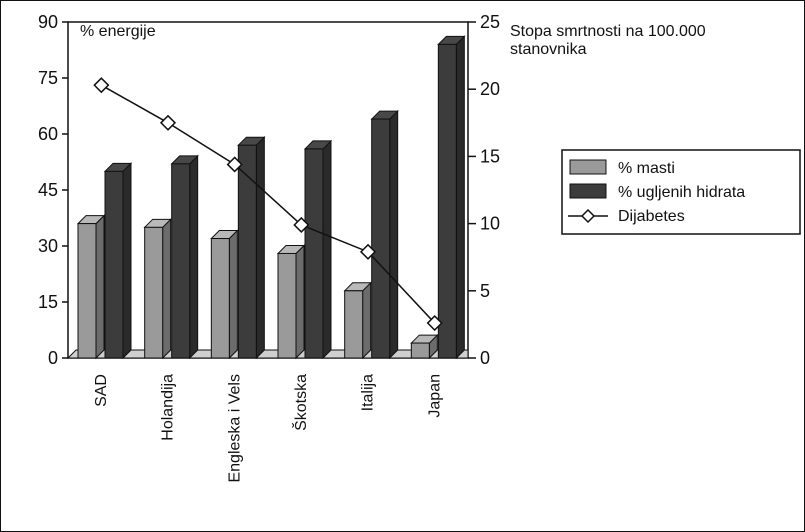  What do you see at coordinates (490, 156) in the screenshot?
I see `y-right-tick-label: 15` at bounding box center [490, 156].